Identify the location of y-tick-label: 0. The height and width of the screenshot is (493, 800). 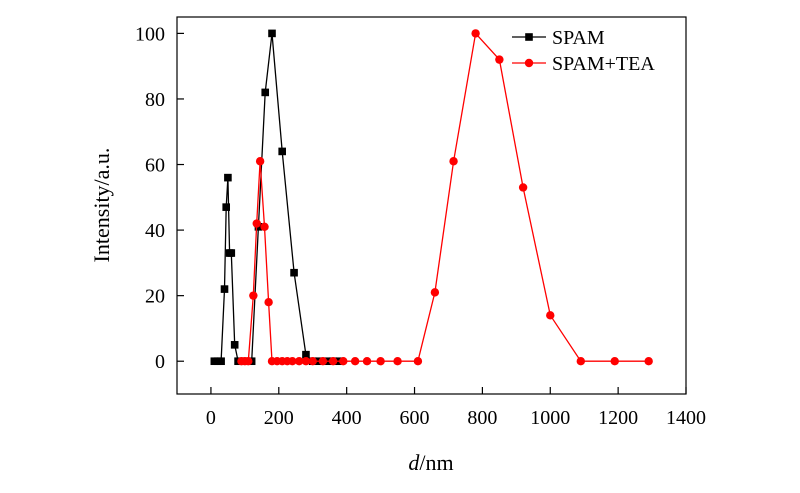
(160, 362).